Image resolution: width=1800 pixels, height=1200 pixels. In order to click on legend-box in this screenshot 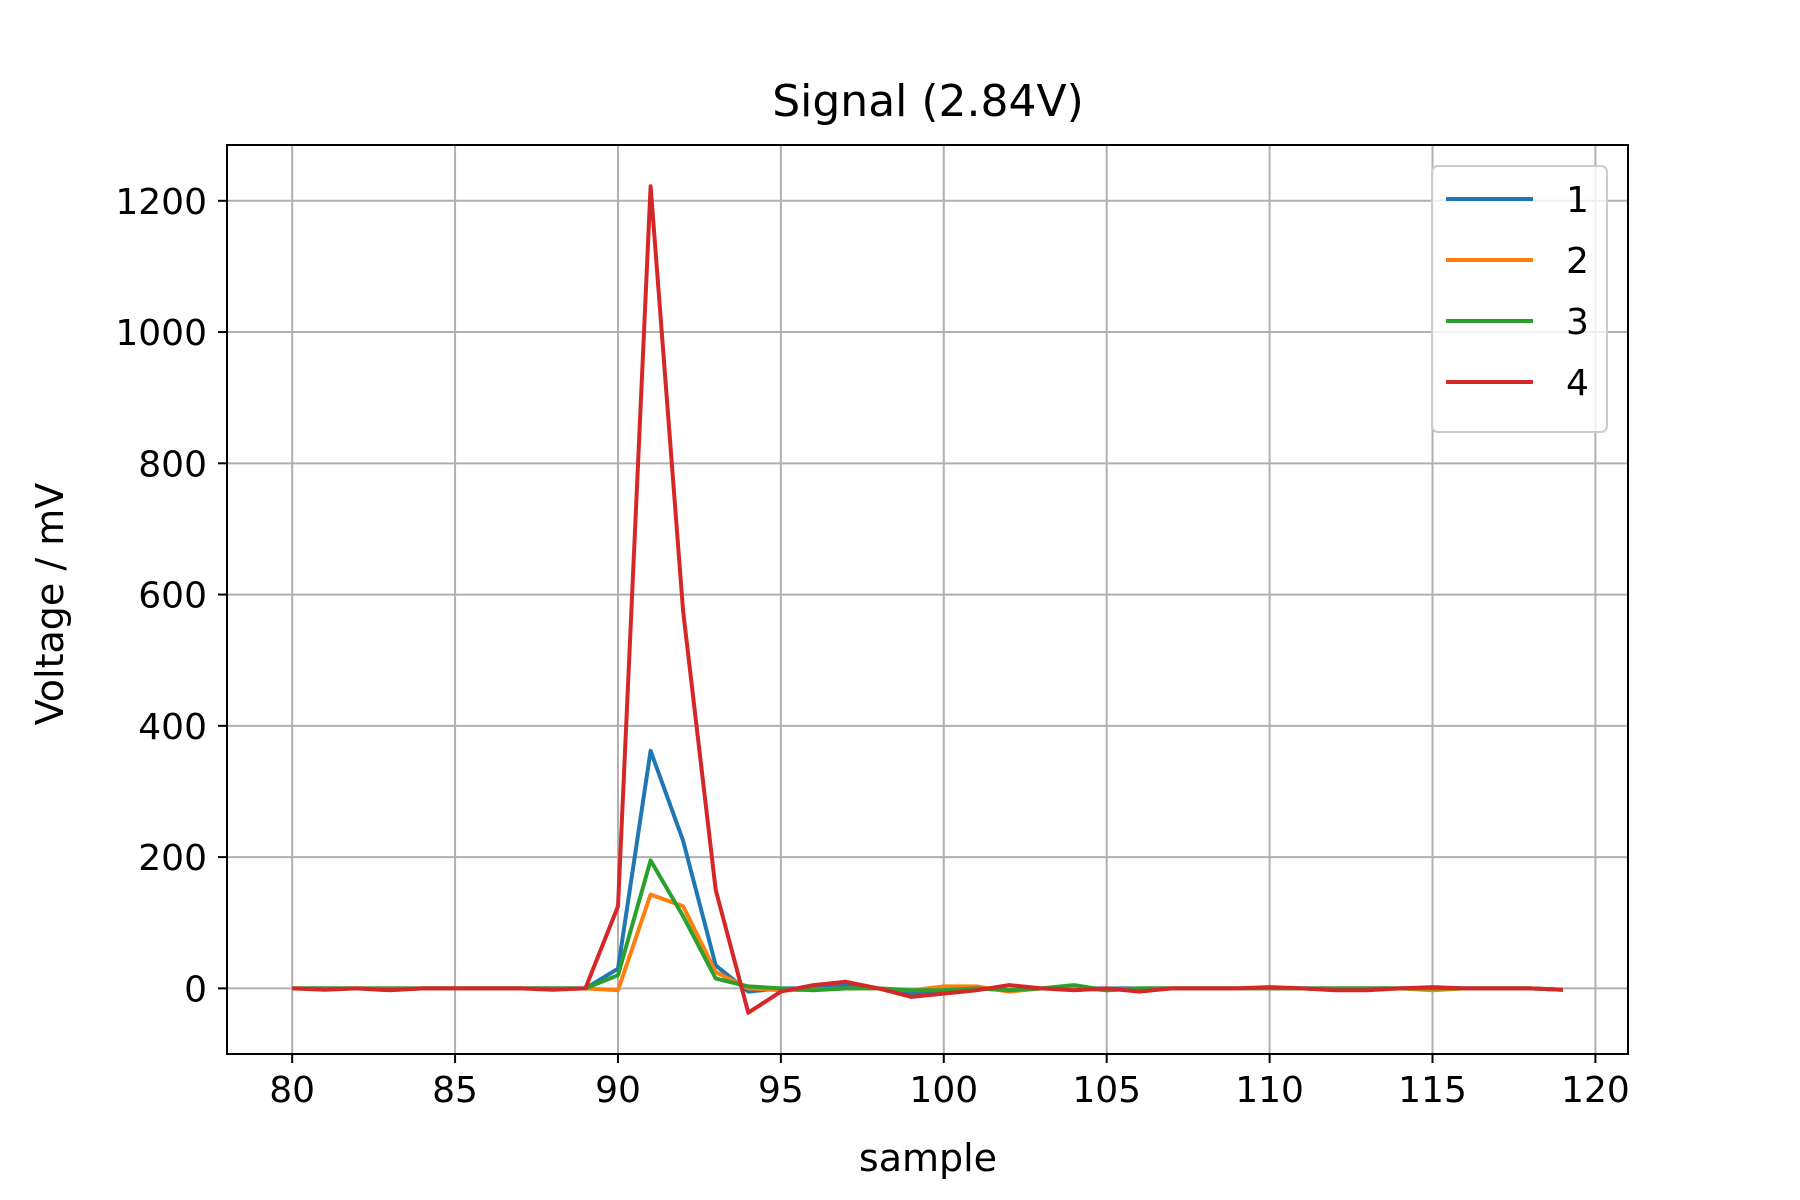, I will do `click(1519, 299)`.